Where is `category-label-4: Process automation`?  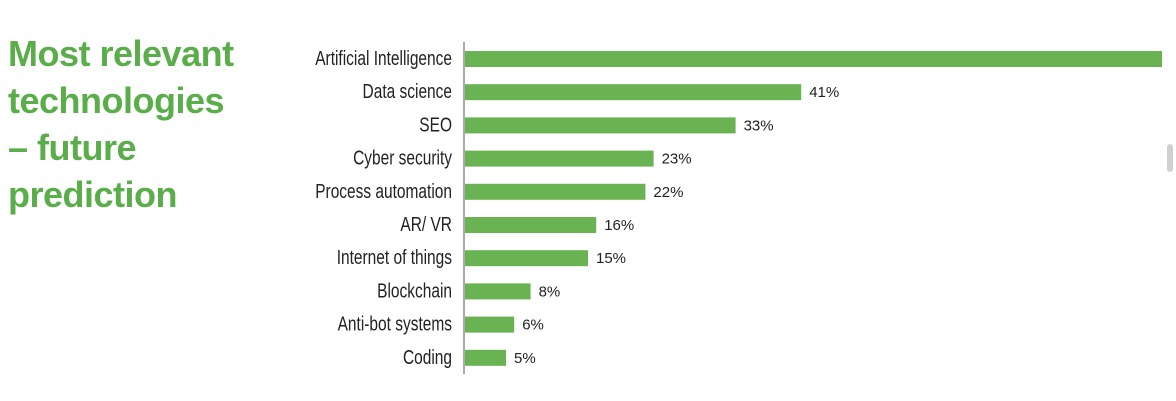
category-label-4: Process automation is located at coordinates (383, 191).